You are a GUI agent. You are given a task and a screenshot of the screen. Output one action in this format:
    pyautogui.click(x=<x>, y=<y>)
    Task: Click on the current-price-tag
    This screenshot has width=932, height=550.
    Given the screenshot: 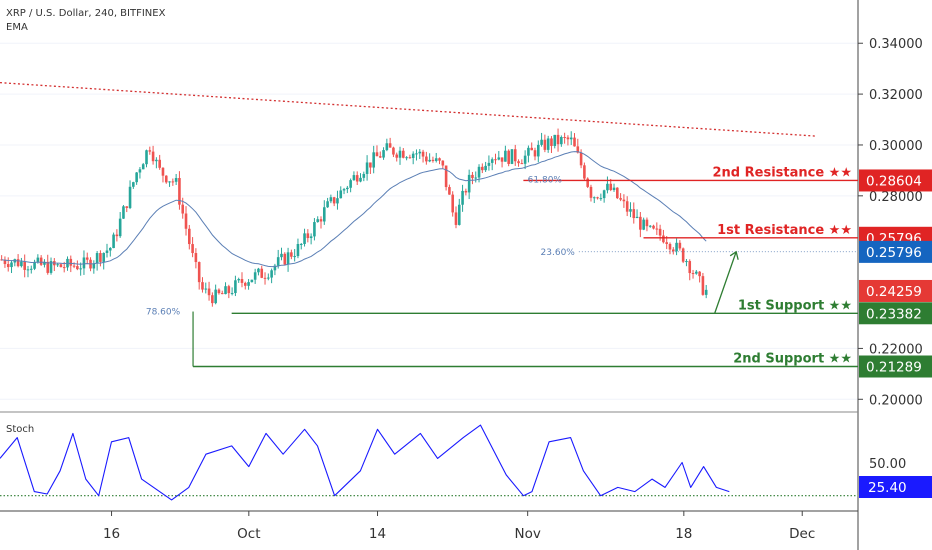 What is the action you would take?
    pyautogui.click(x=895, y=290)
    